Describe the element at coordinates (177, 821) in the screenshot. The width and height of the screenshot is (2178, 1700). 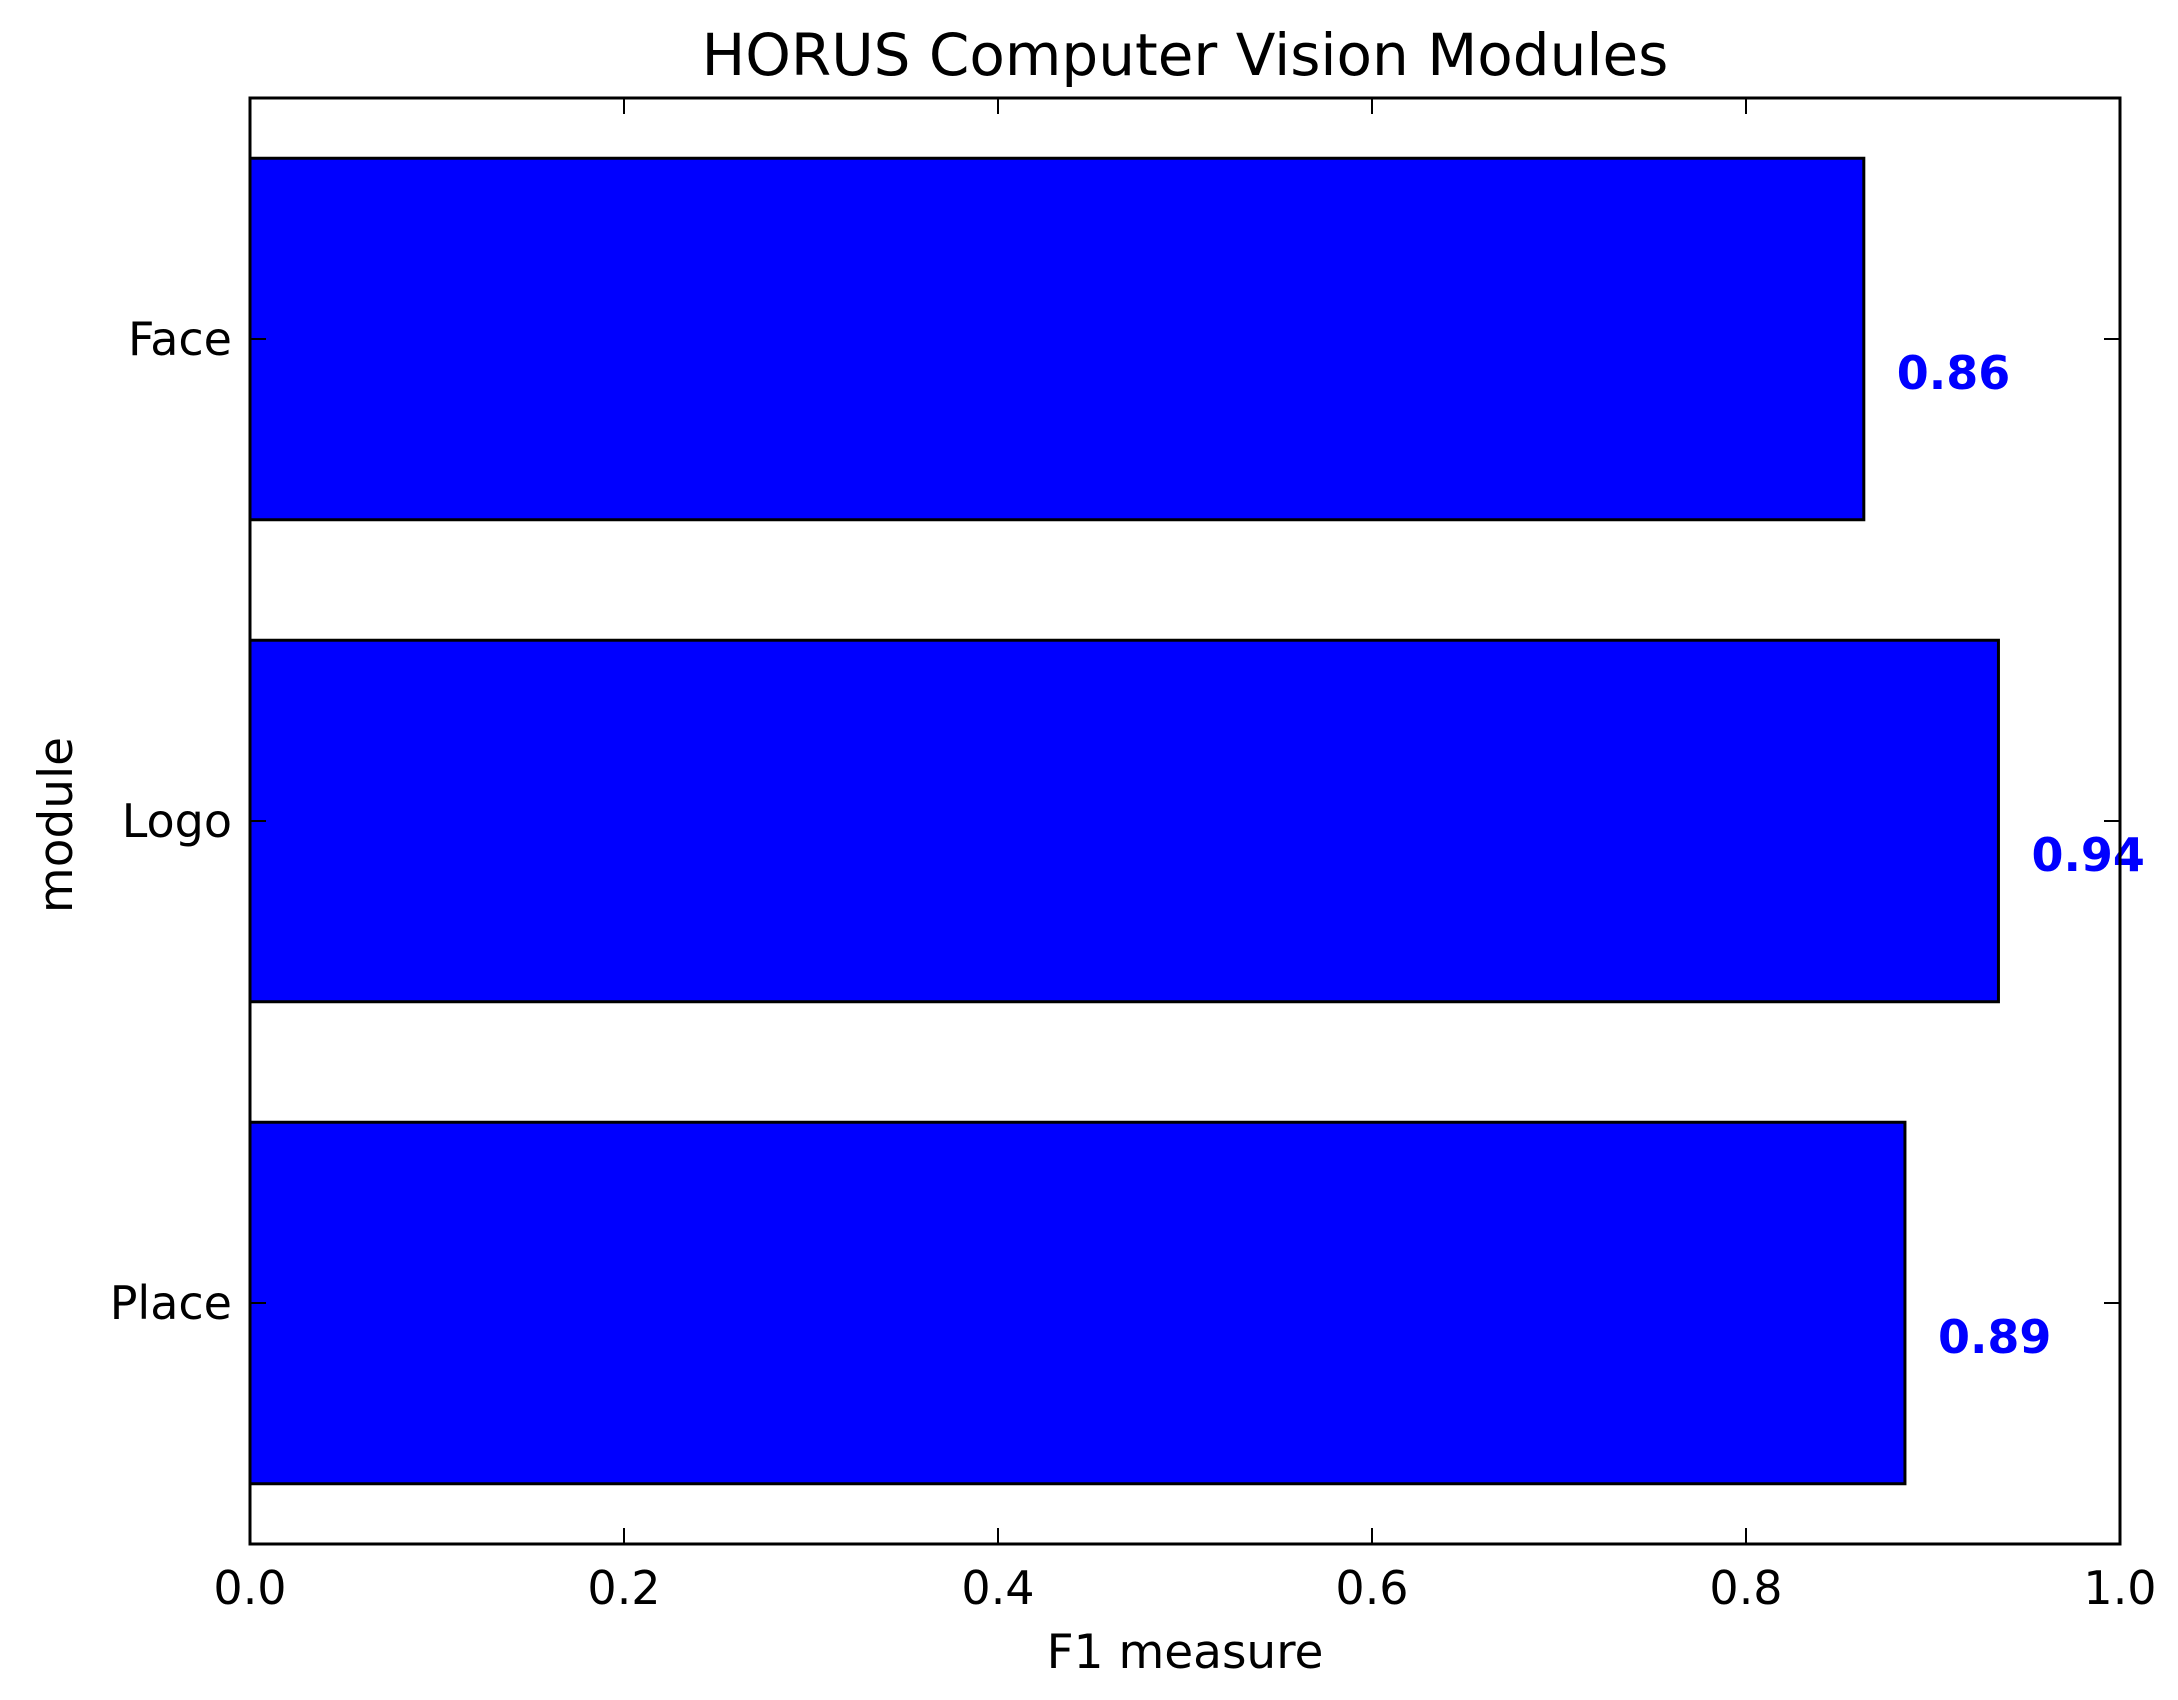
I see `y-tick-label-logo: Logo` at that location.